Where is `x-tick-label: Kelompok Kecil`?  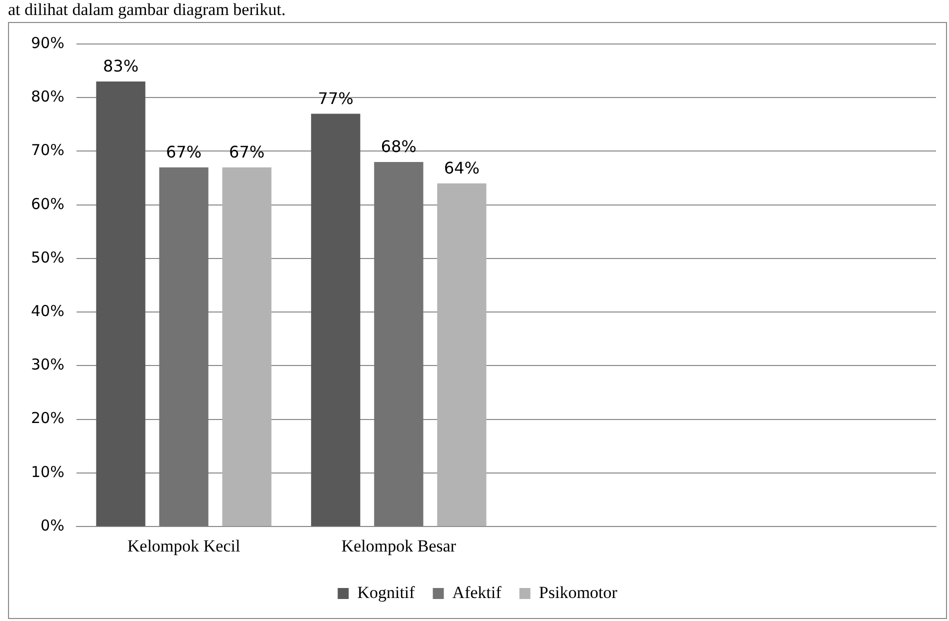 x-tick-label: Kelompok Kecil is located at coordinates (183, 546).